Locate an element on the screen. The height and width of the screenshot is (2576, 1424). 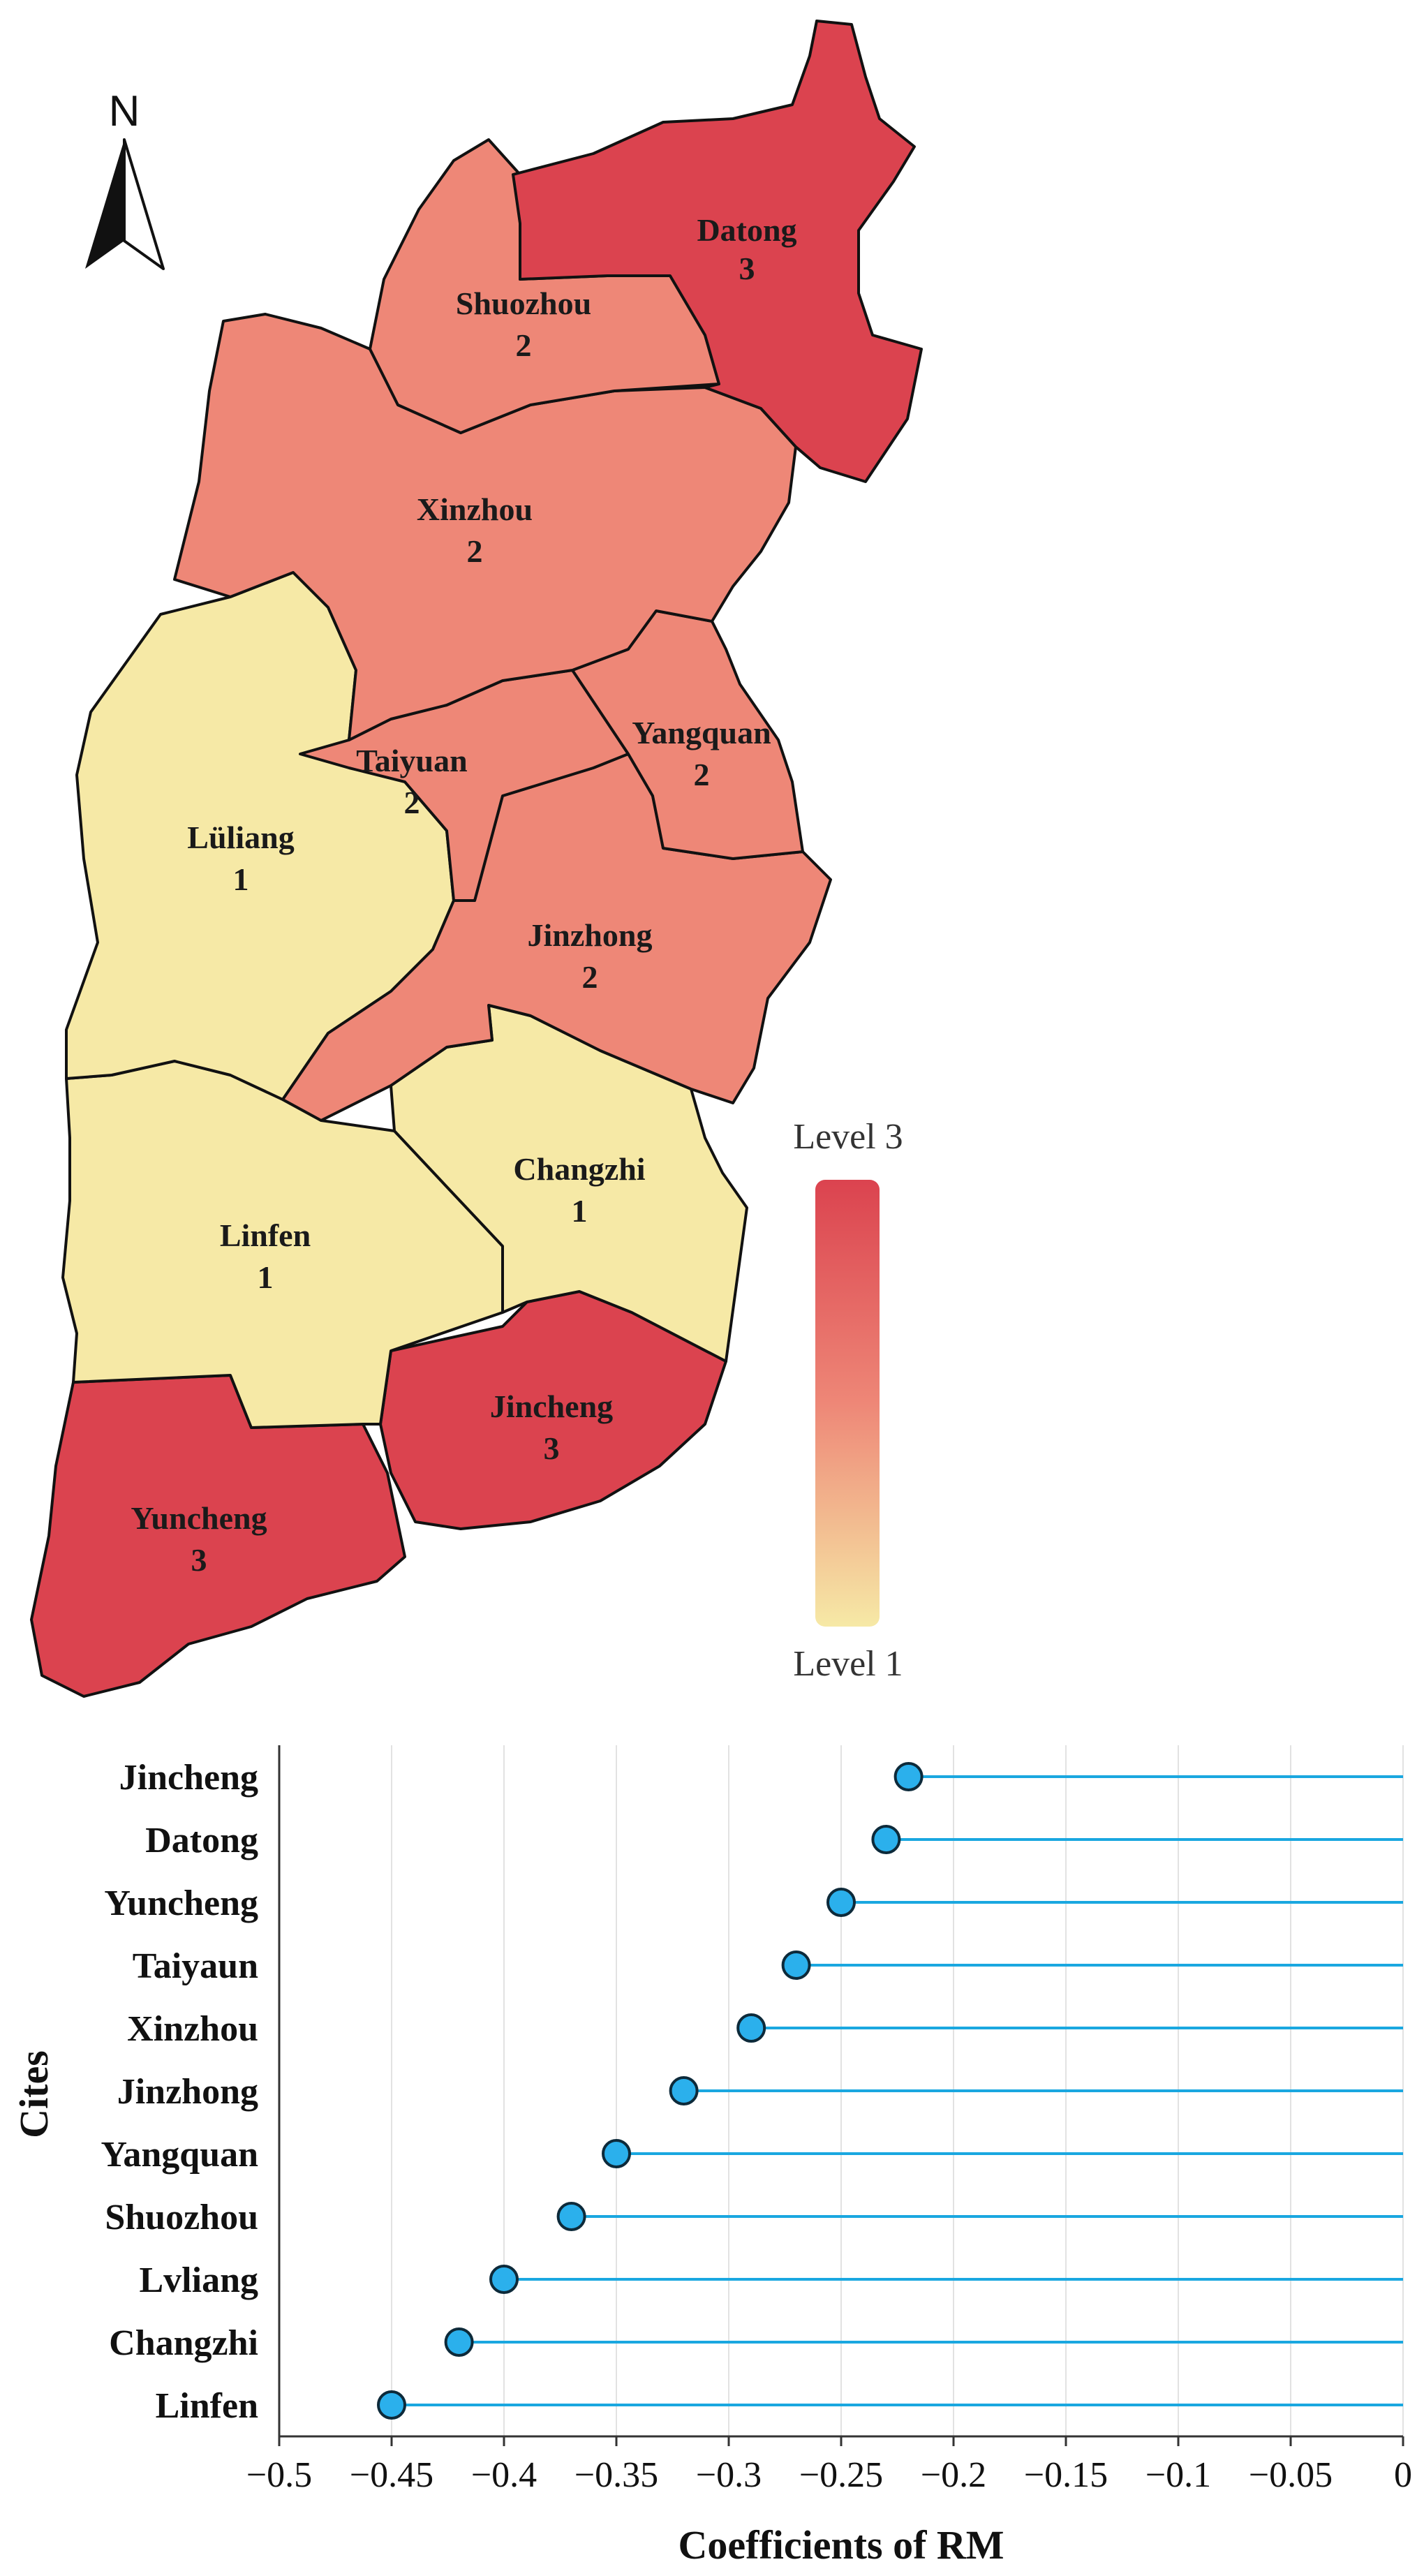
x-tick-label: −0.4 is located at coordinates (504, 2475).